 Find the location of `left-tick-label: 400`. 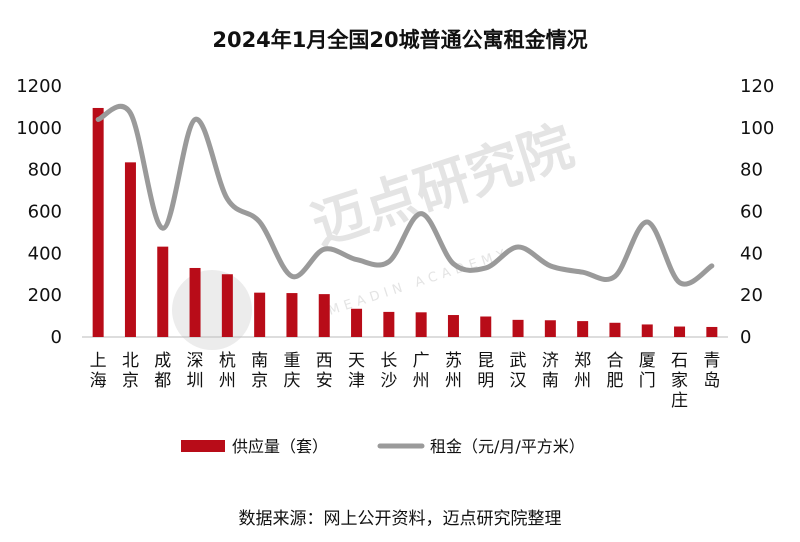

left-tick-label: 400 is located at coordinates (45, 253).